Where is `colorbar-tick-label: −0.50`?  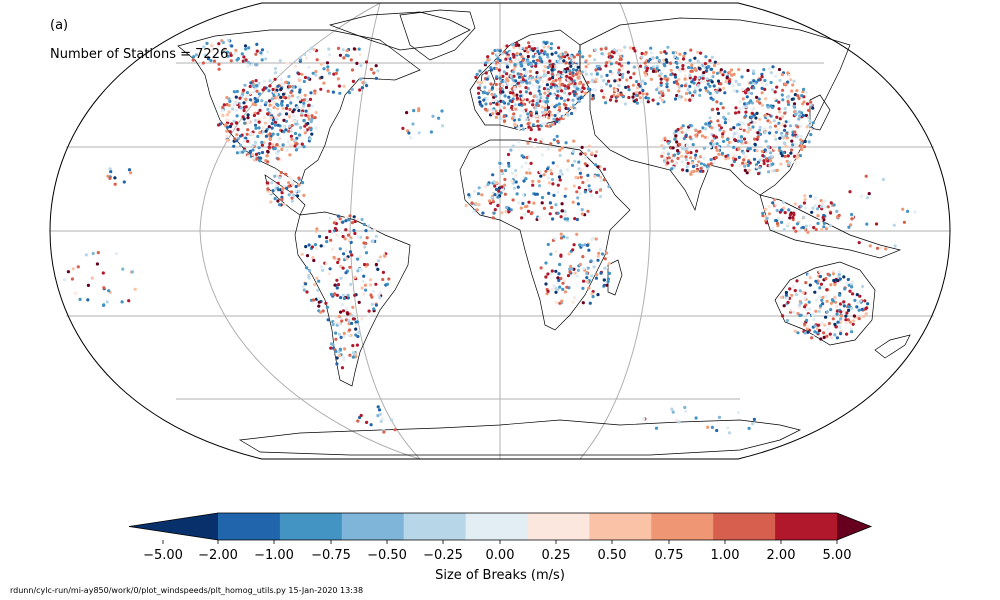 colorbar-tick-label: −0.50 is located at coordinates (387, 555).